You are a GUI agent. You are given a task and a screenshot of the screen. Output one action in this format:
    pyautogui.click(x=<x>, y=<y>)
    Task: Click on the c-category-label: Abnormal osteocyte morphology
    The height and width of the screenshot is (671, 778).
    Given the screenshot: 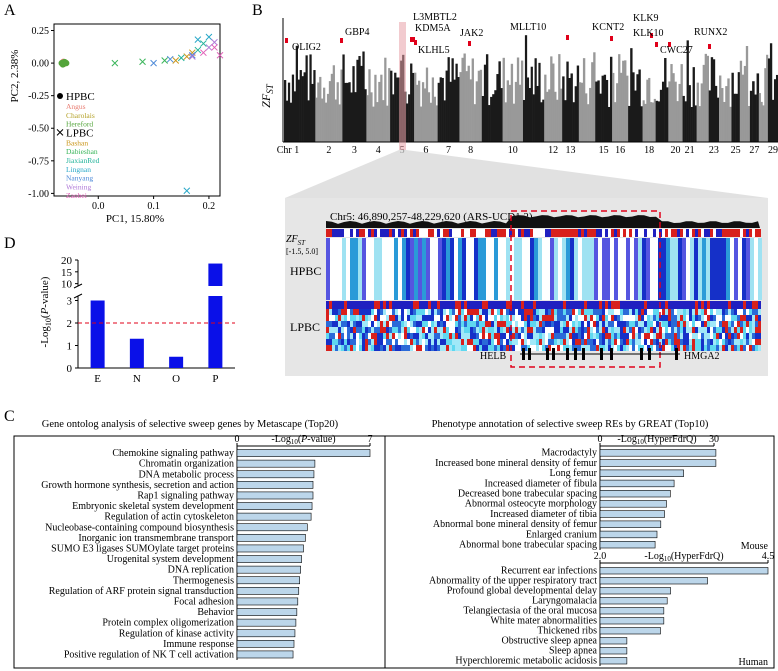 What is the action you would take?
    pyautogui.click(x=531, y=504)
    